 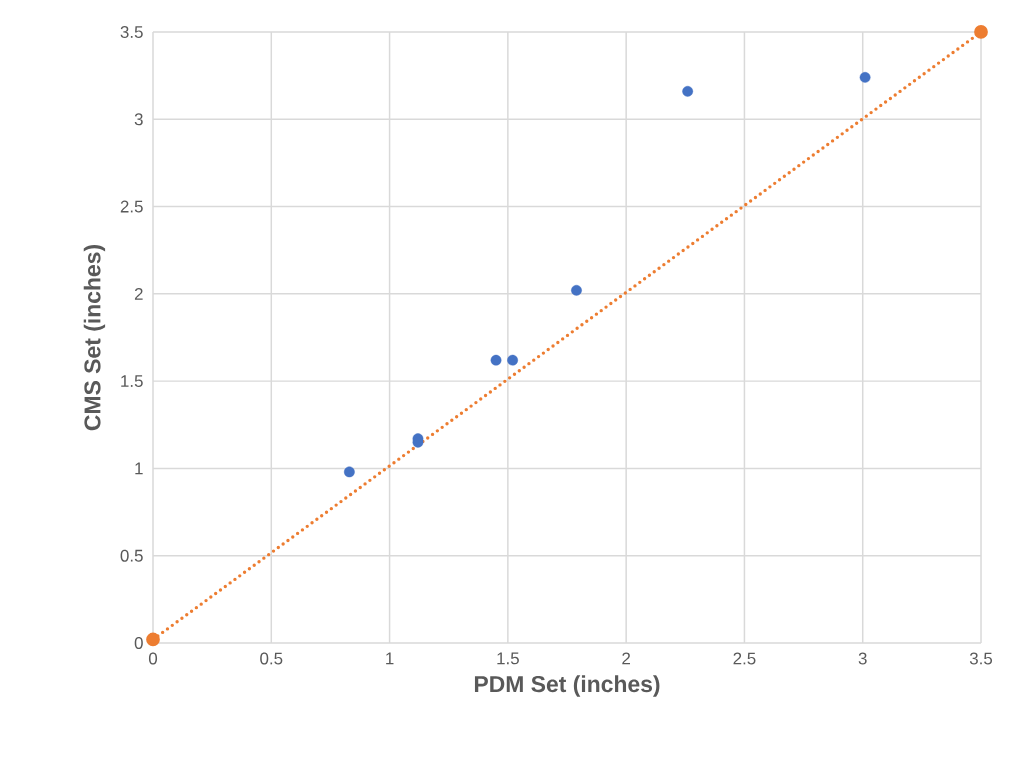 I want to click on y-tick-label: 3.5, so click(x=131, y=31).